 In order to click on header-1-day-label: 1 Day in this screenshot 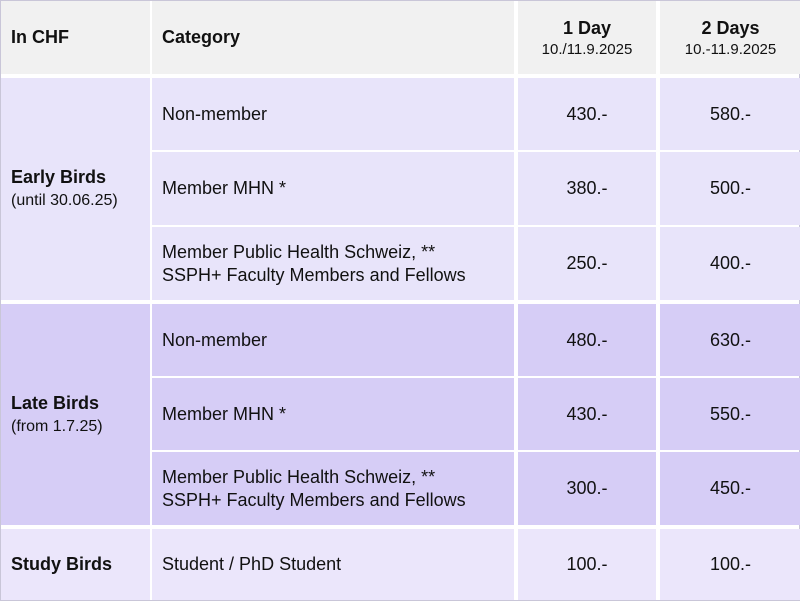, I will do `click(587, 27)`.